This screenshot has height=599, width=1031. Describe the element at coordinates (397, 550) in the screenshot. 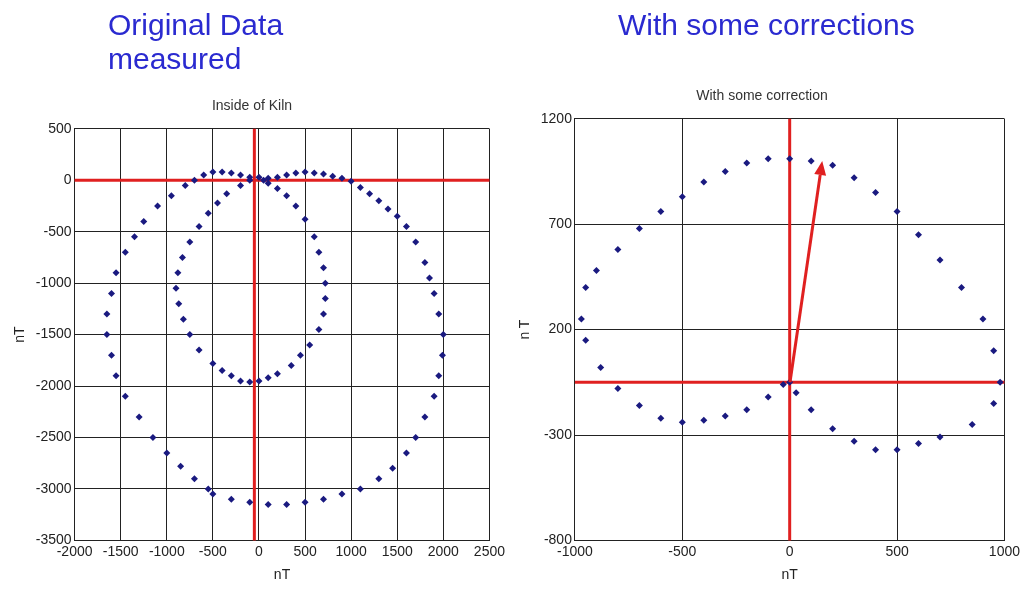

I see `x-tick-label: 1500` at that location.